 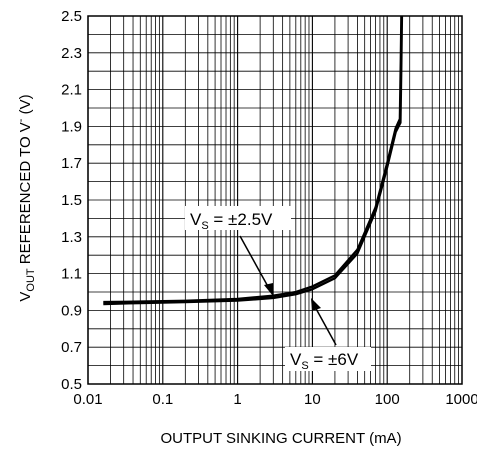 I want to click on y-tick-label: 2.3, so click(x=71, y=53).